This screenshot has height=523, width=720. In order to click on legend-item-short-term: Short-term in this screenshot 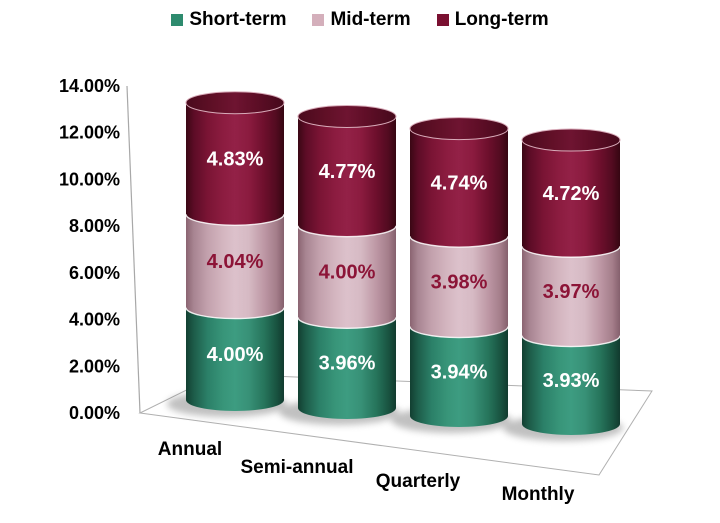, I will do `click(228, 20)`.